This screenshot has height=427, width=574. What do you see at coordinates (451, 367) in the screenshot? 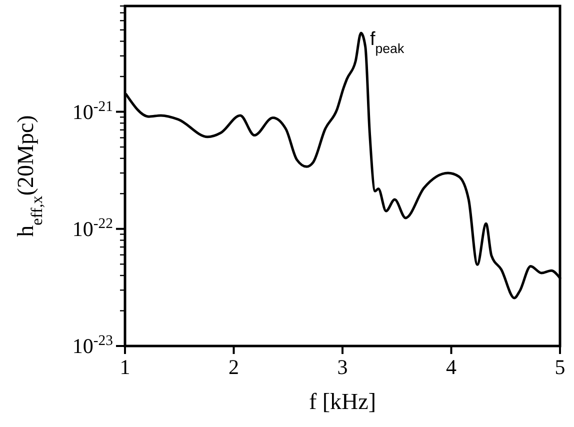
I see `x-tick-label: 4` at bounding box center [451, 367].